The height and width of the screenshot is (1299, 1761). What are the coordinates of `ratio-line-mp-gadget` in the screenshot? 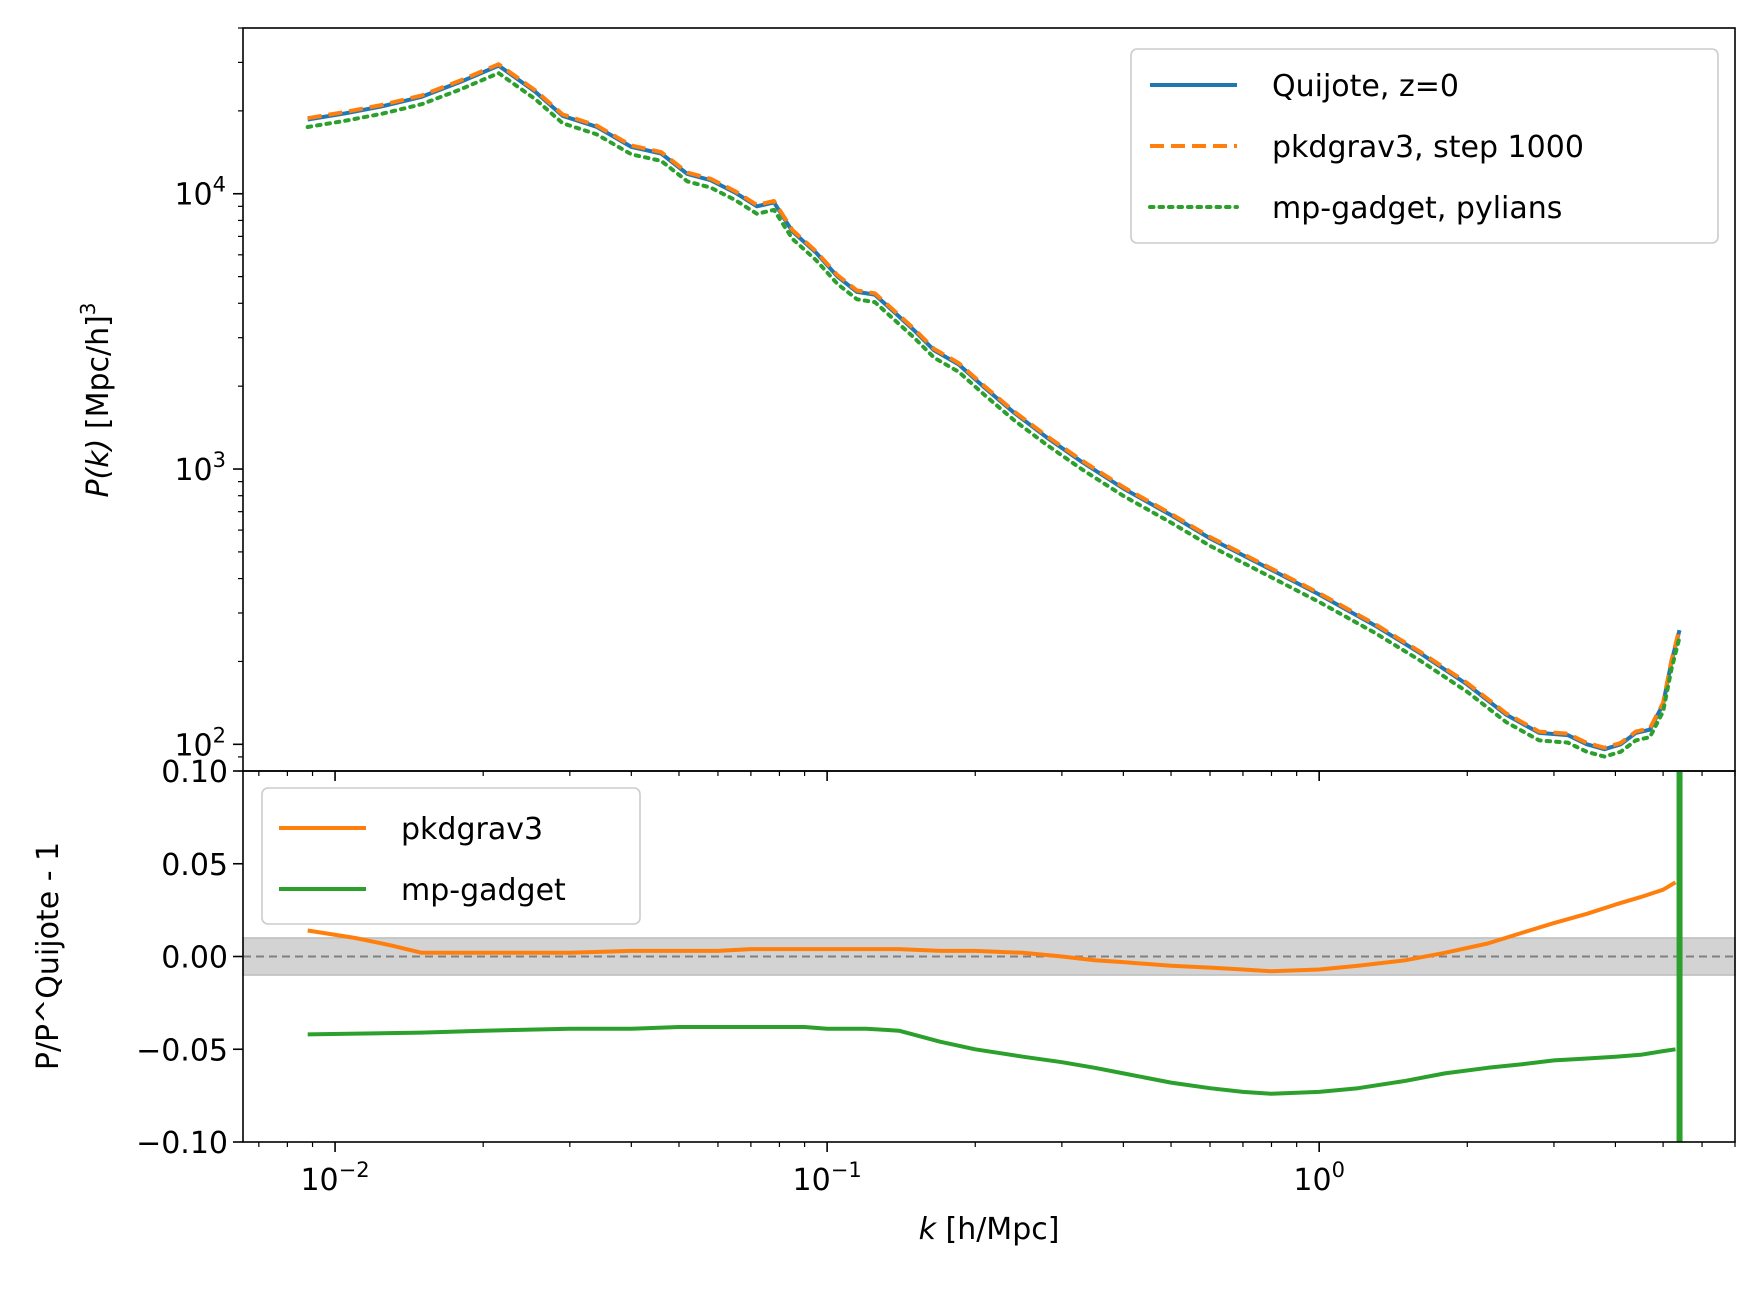 It's located at (991, 1060).